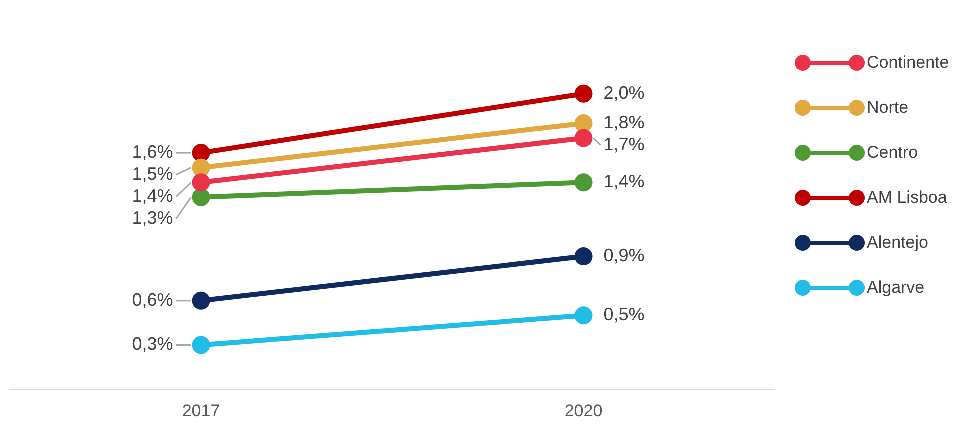 The height and width of the screenshot is (434, 977). I want to click on x-tick-label: 2020, so click(583, 410).